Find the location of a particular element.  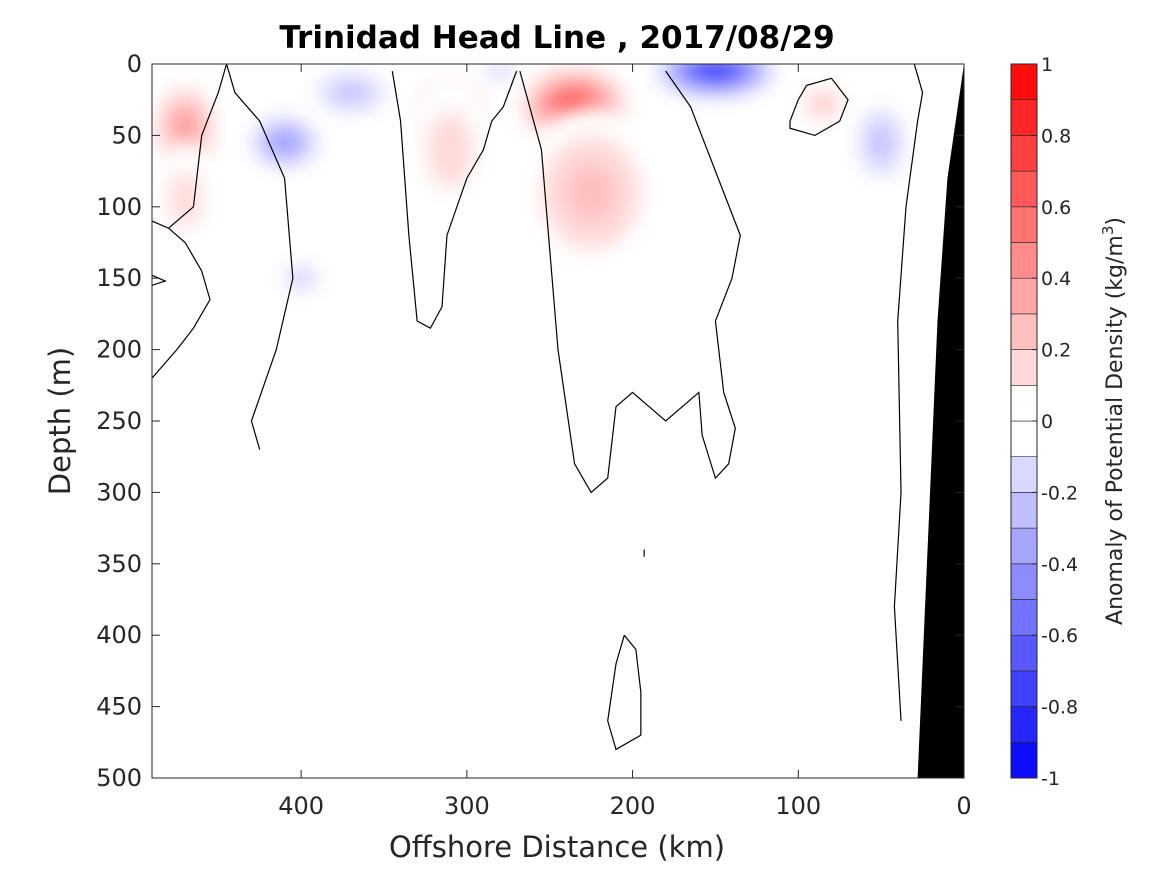

x-tick-label: 200 is located at coordinates (633, 806).